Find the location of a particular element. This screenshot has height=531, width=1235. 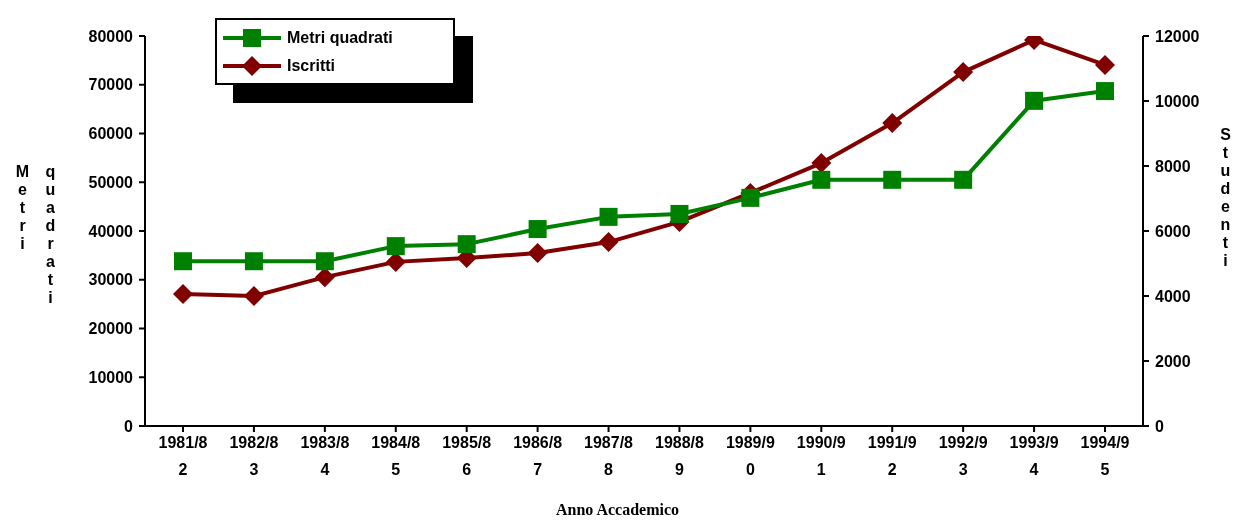

y2-tick-label: 4000 is located at coordinates (1173, 296).